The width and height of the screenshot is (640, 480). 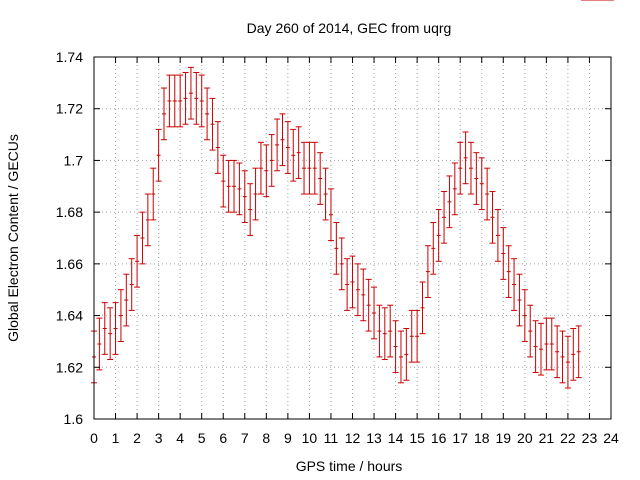 What do you see at coordinates (568, 438) in the screenshot?
I see `x-tick-label: 22` at bounding box center [568, 438].